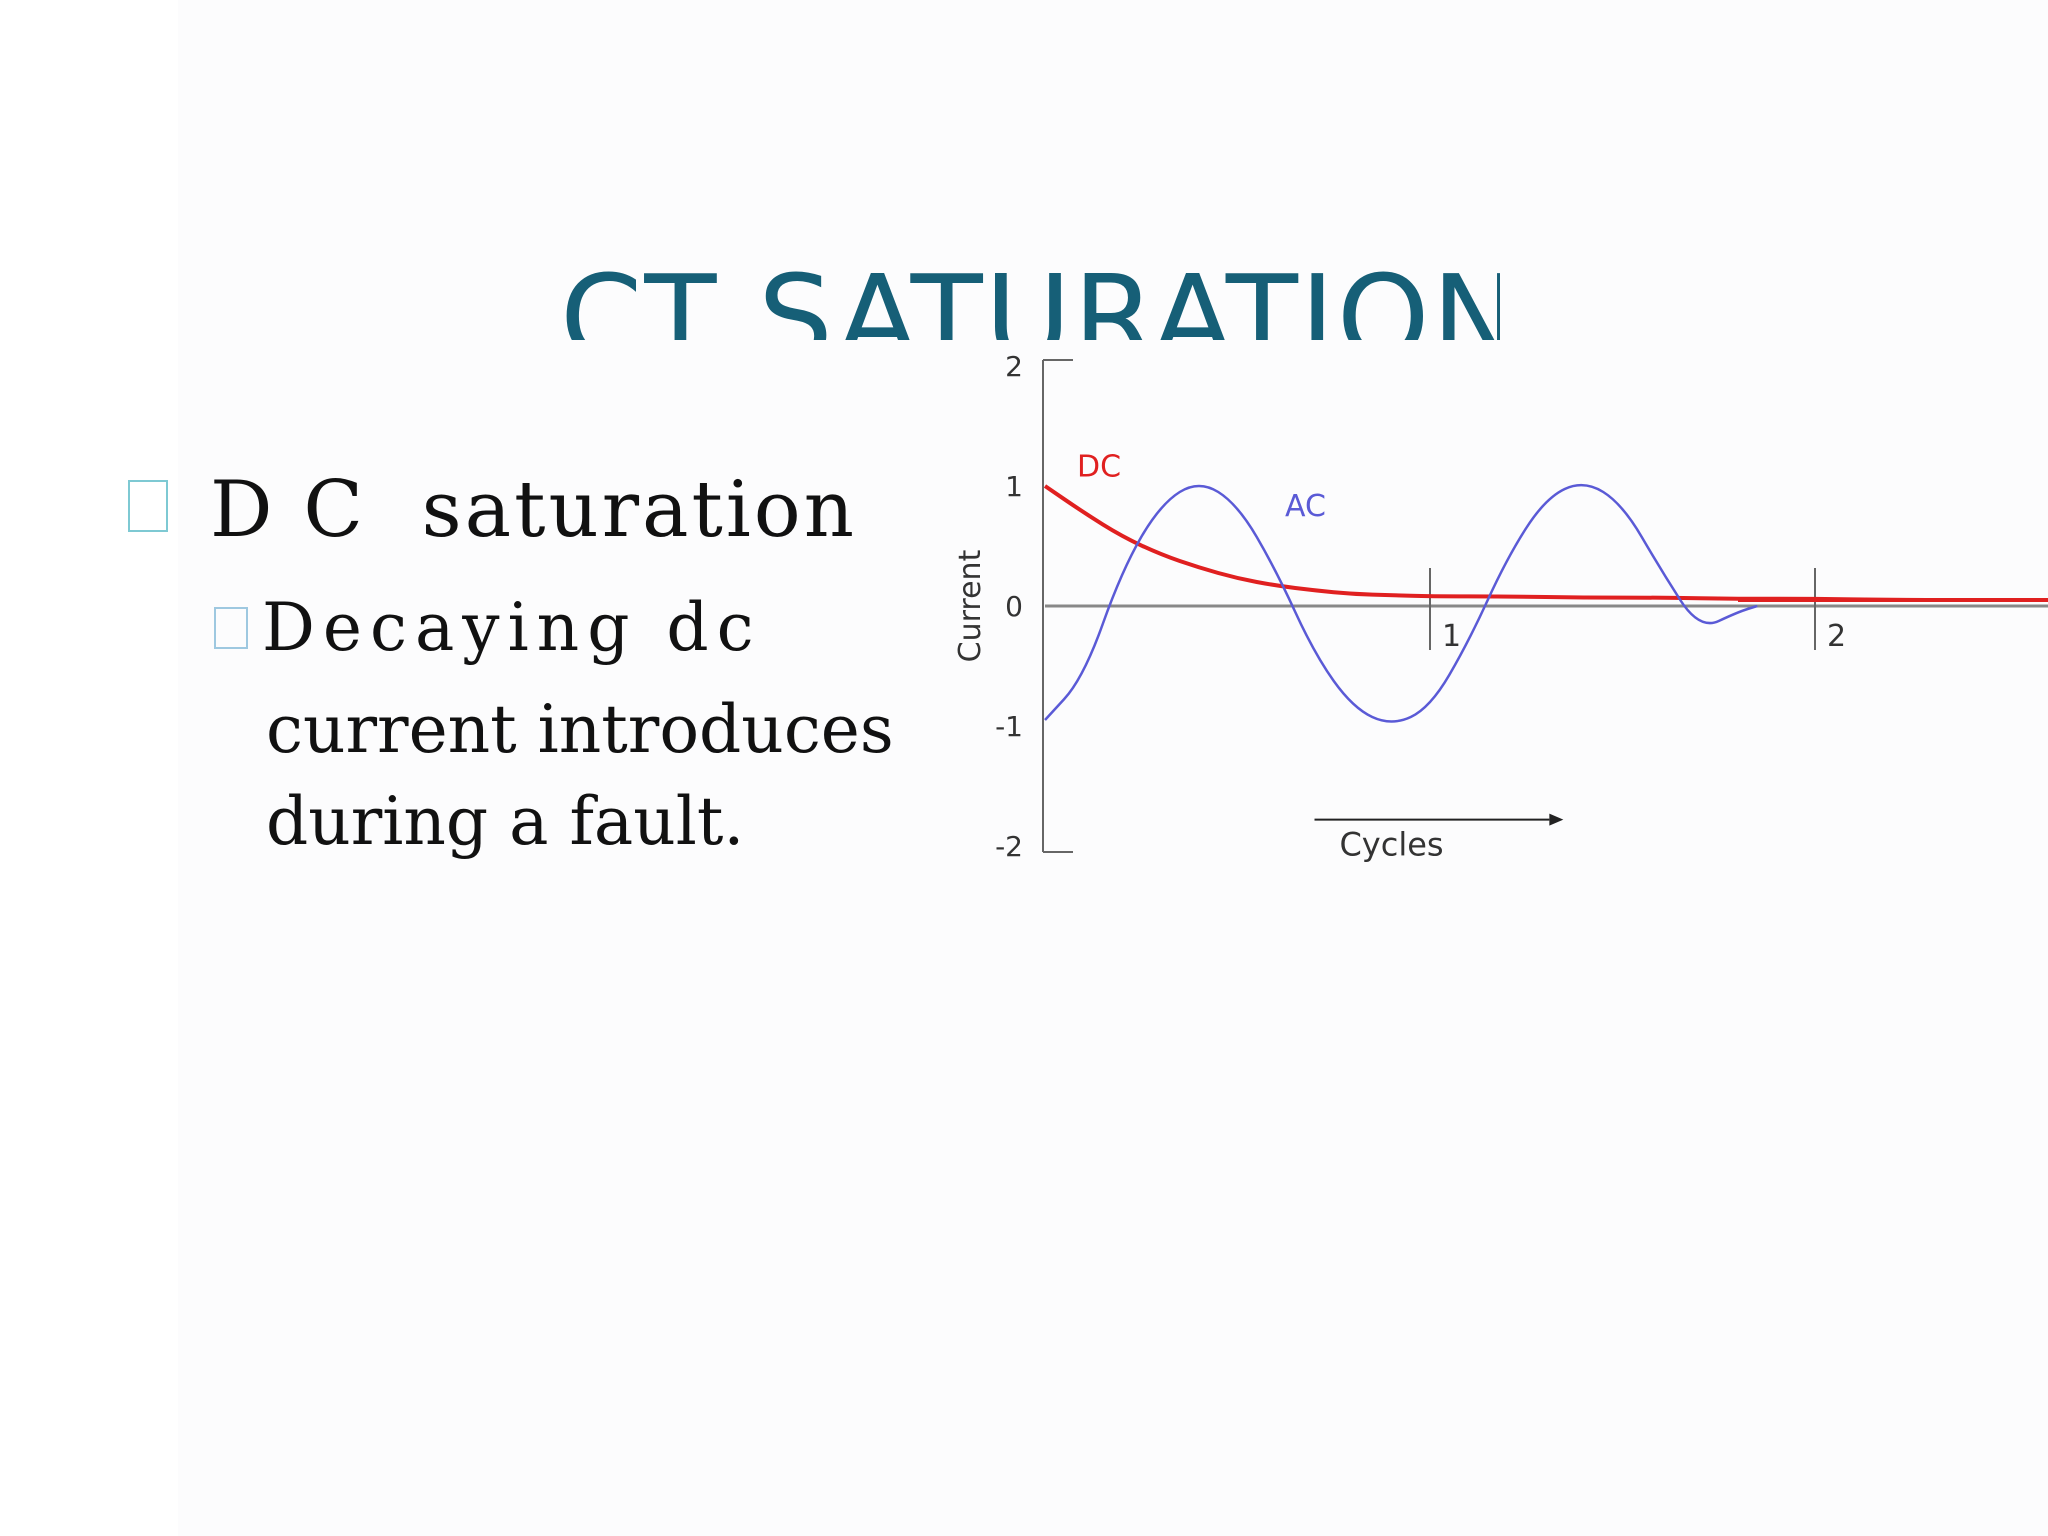 The height and width of the screenshot is (1536, 2048). I want to click on y-axis-label: Current, so click(970, 605).